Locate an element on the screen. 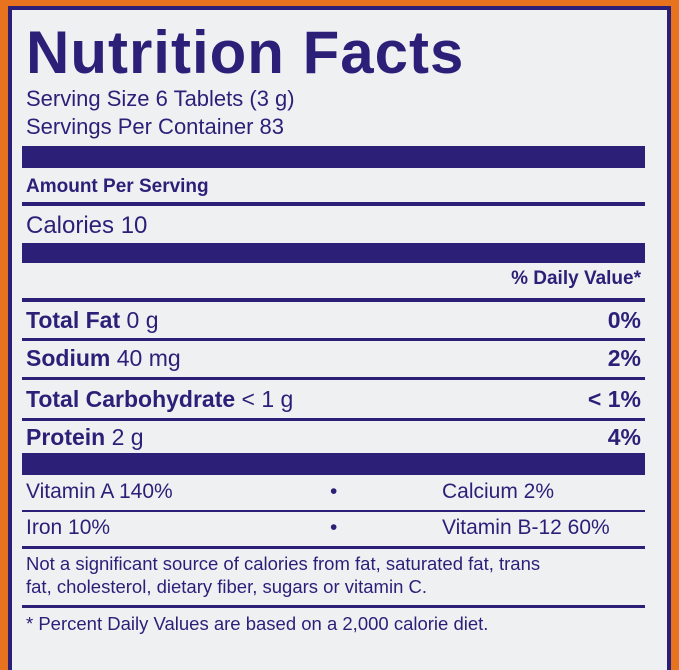 This screenshot has width=679, height=670. nutrient-row: Protein 2 g is located at coordinates (85, 437).